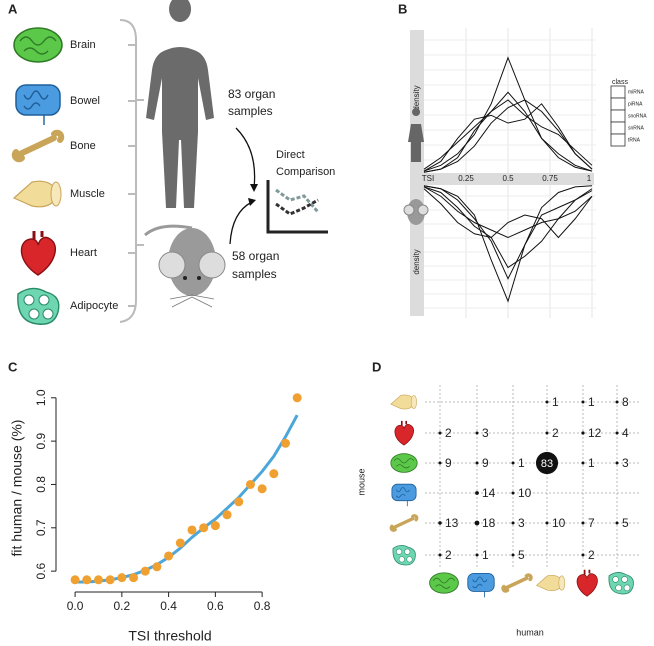 The image size is (654, 646). Describe the element at coordinates (402, 8) in the screenshot. I see `panel-label: B` at that location.